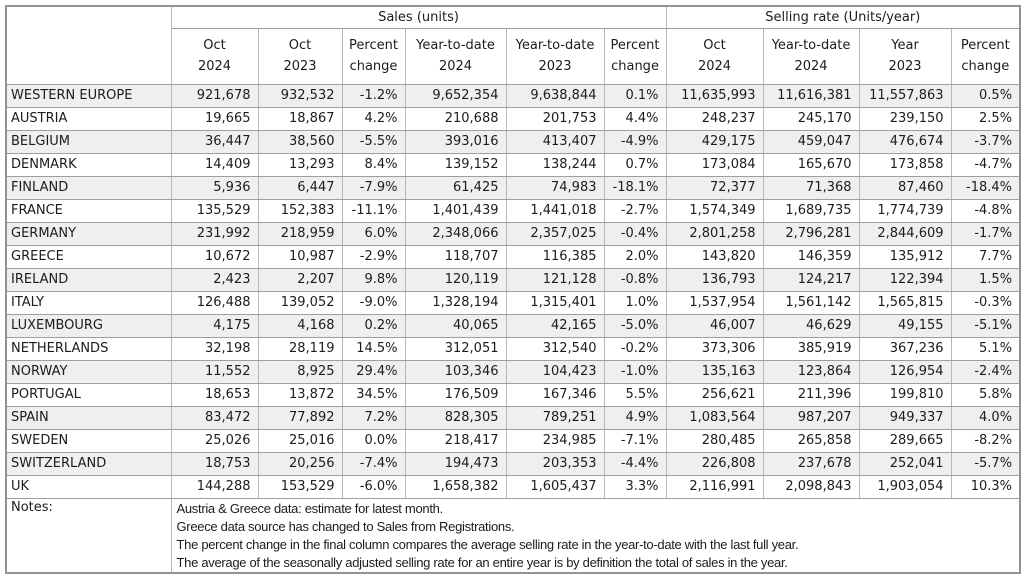  Describe the element at coordinates (373, 95) in the screenshot. I see `value-cell: -1.2%` at that location.